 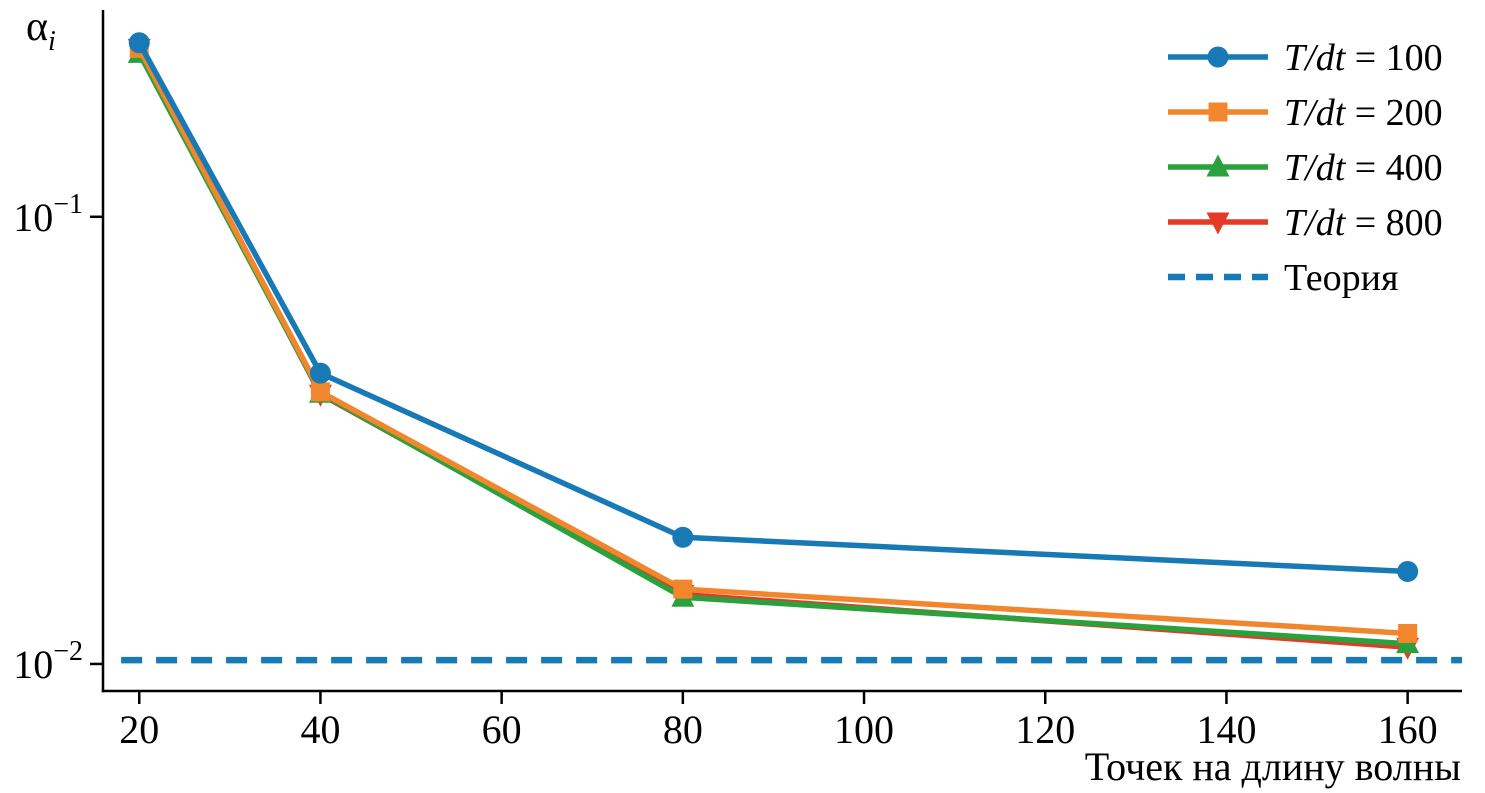 I want to click on y-axis-title: αi, so click(x=41, y=31).